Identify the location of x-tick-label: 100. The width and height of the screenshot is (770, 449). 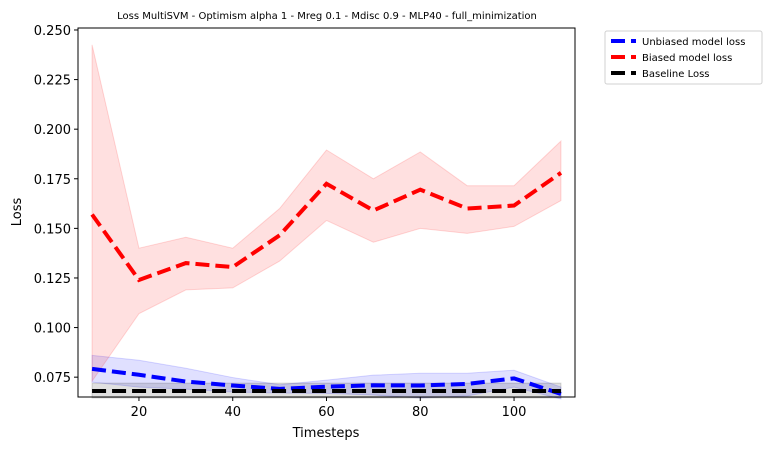
(514, 412).